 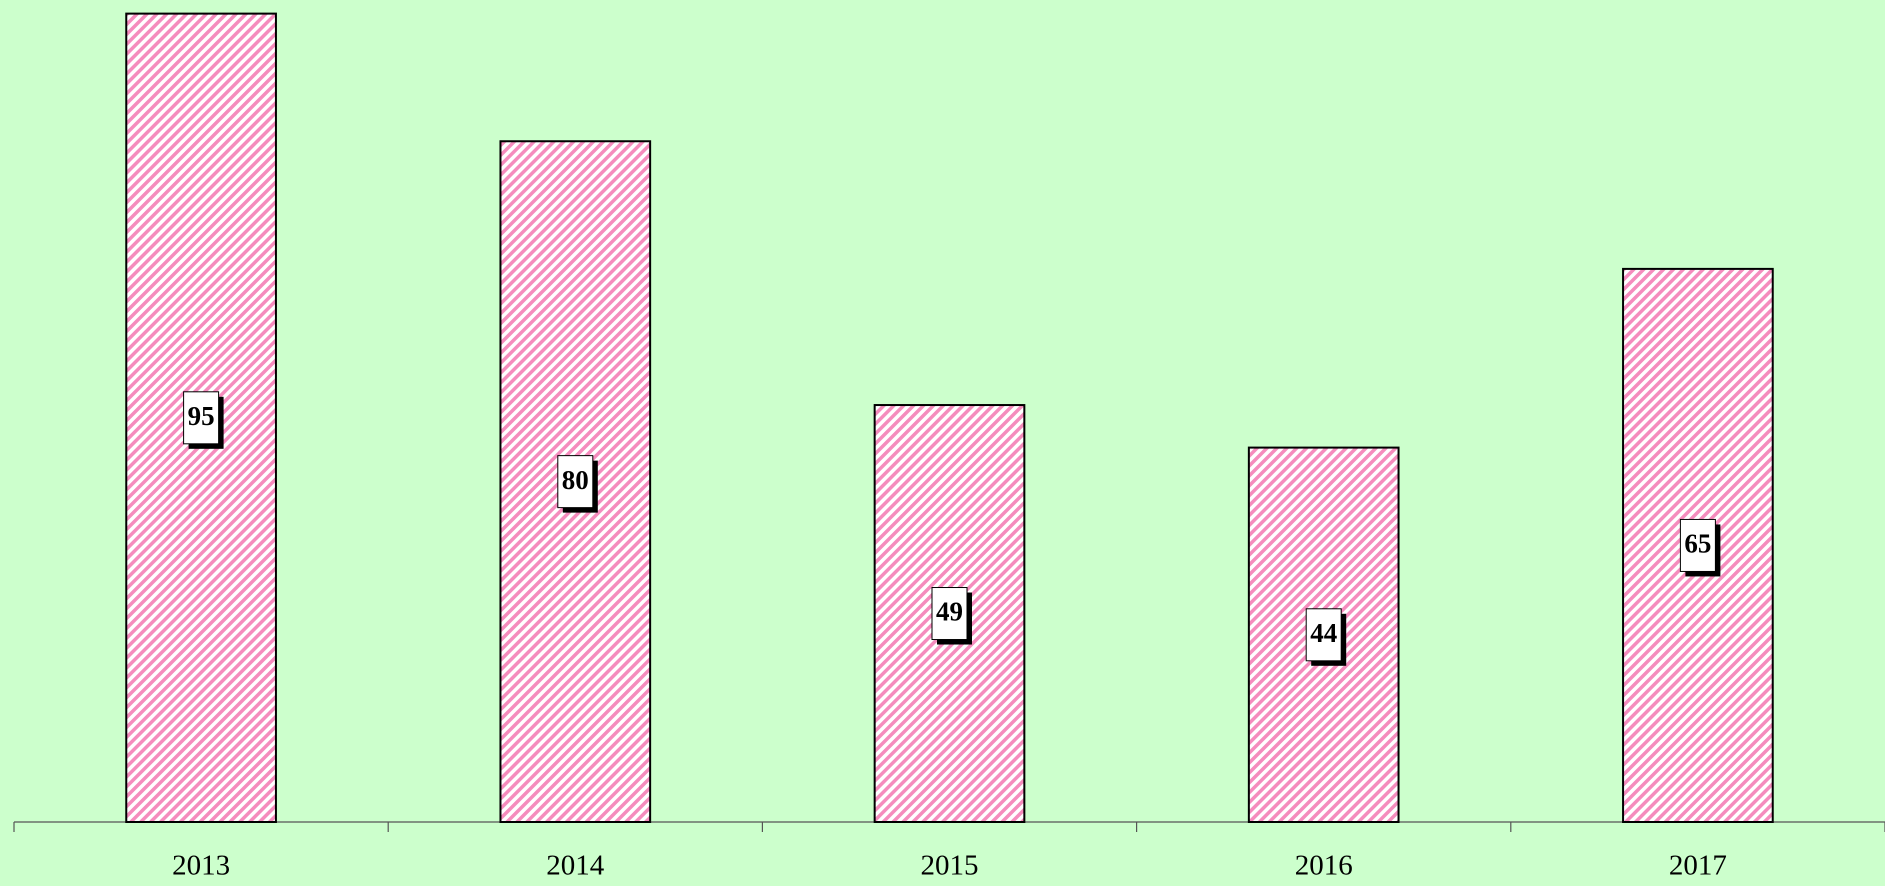 I want to click on x-tick-label: 2014, so click(x=575, y=866).